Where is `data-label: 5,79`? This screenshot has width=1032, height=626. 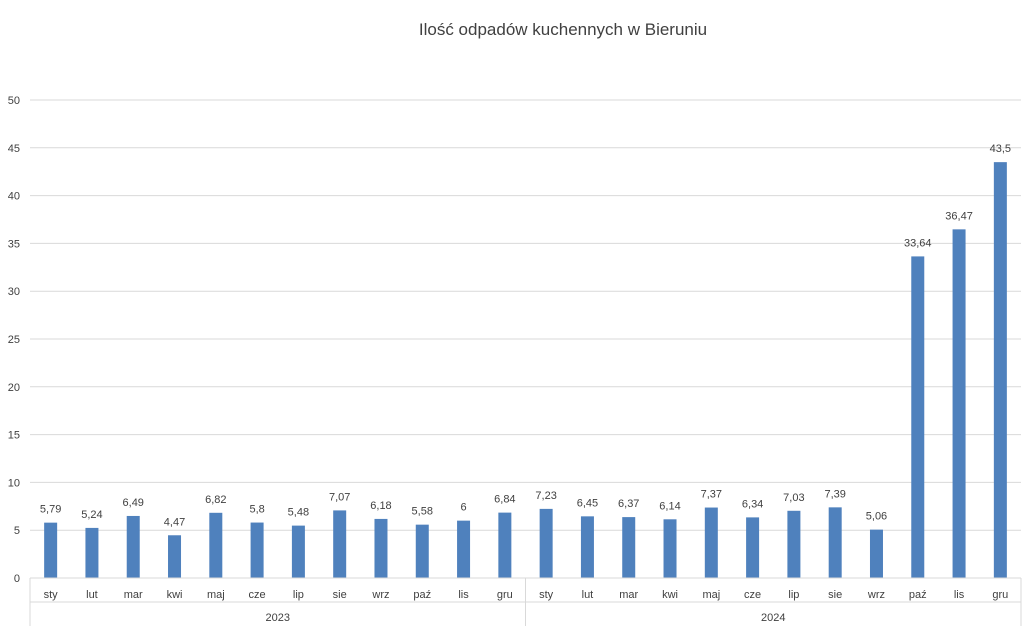
data-label: 5,79 is located at coordinates (50, 510).